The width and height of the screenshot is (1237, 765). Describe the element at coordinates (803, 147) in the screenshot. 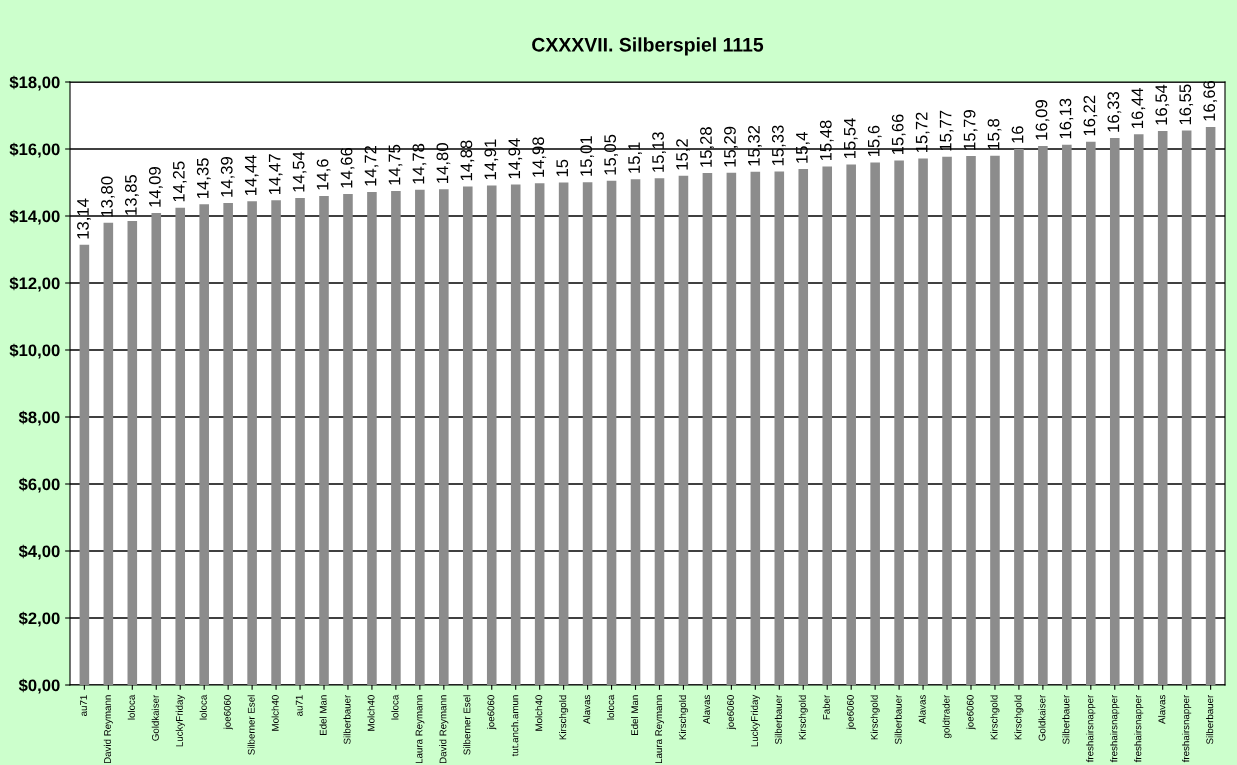

I see `data-label: 15,4` at that location.